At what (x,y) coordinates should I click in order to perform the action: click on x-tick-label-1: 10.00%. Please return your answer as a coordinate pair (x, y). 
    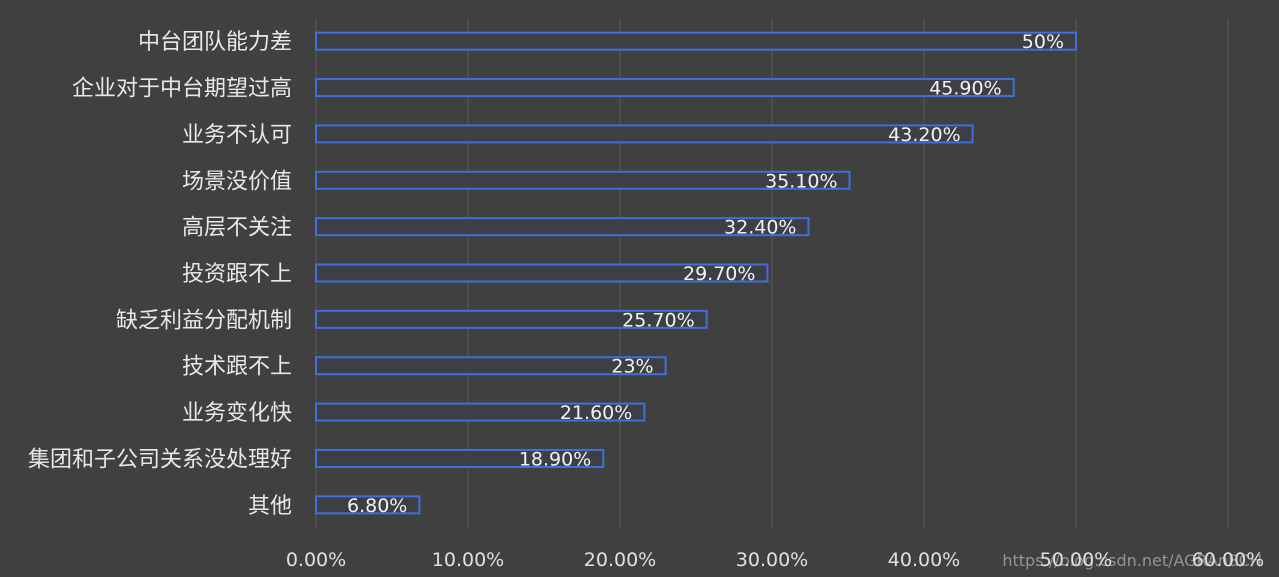
    Looking at the image, I should click on (468, 560).